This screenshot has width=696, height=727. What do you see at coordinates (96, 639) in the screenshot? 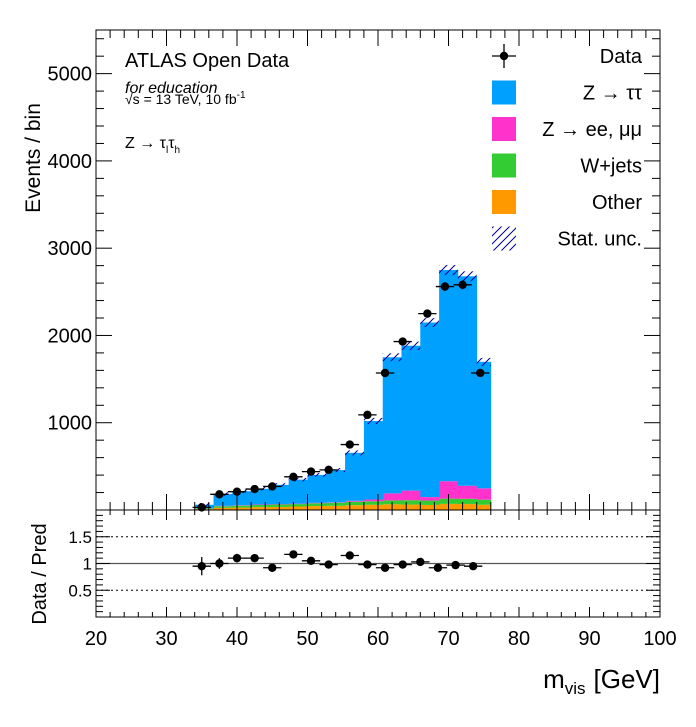
I see `ratio-xtick-label-20: 20` at bounding box center [96, 639].